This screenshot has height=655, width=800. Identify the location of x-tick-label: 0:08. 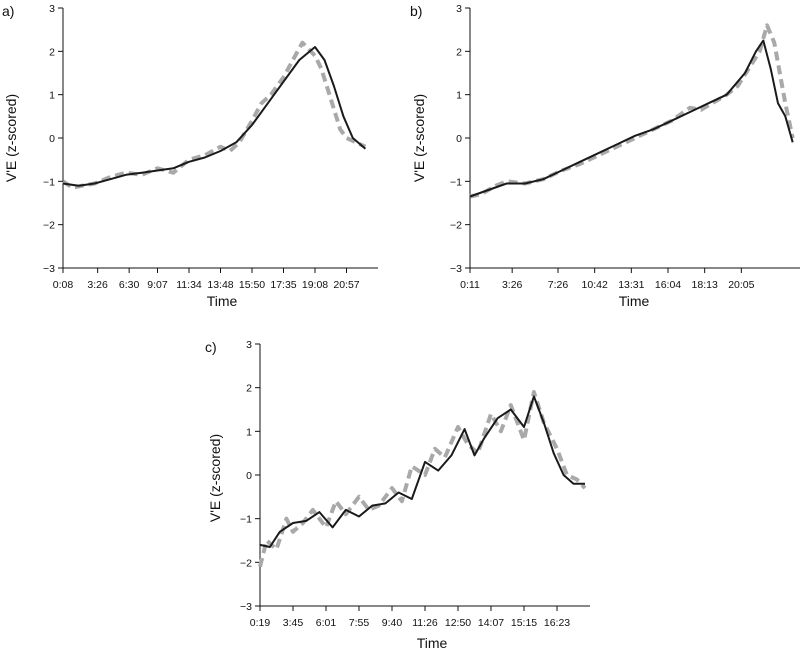
(63, 285).